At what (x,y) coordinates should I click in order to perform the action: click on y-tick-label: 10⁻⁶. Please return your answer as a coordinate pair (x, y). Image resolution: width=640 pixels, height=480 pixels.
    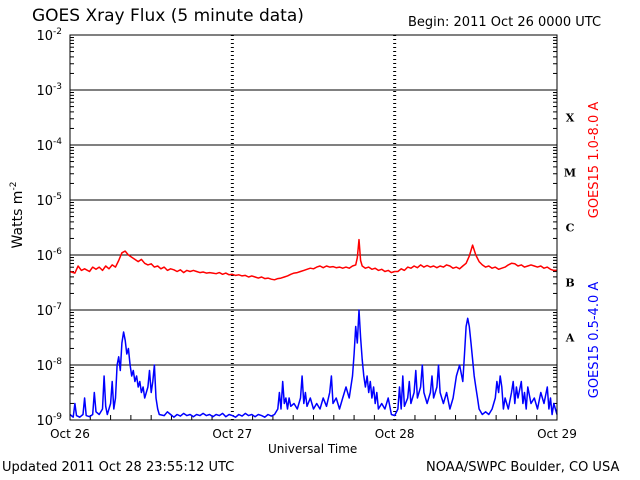
    Looking at the image, I should click on (49, 255).